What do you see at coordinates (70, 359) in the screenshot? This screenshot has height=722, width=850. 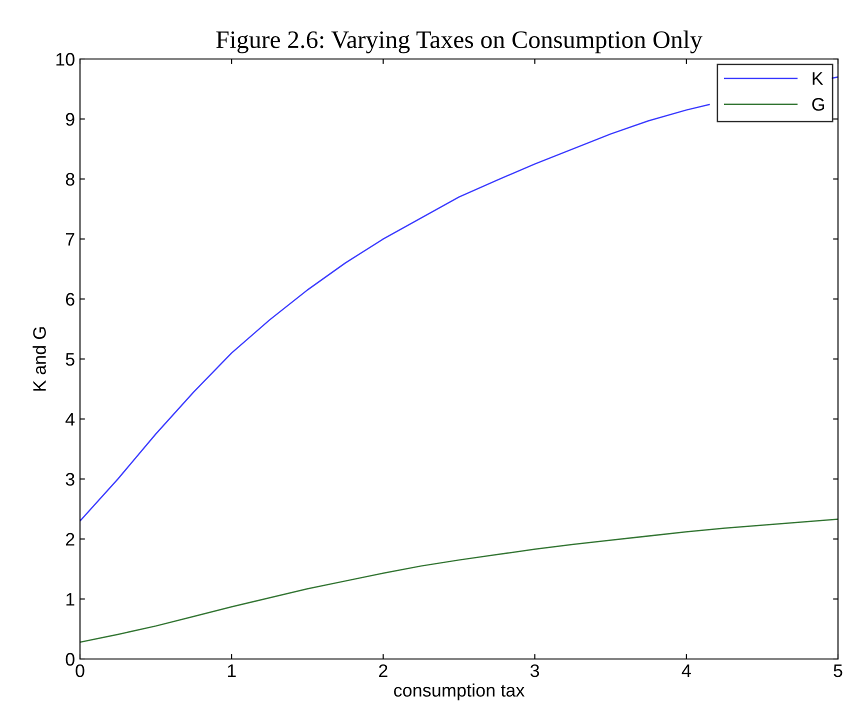 I see `y-tick-label: 5` at bounding box center [70, 359].